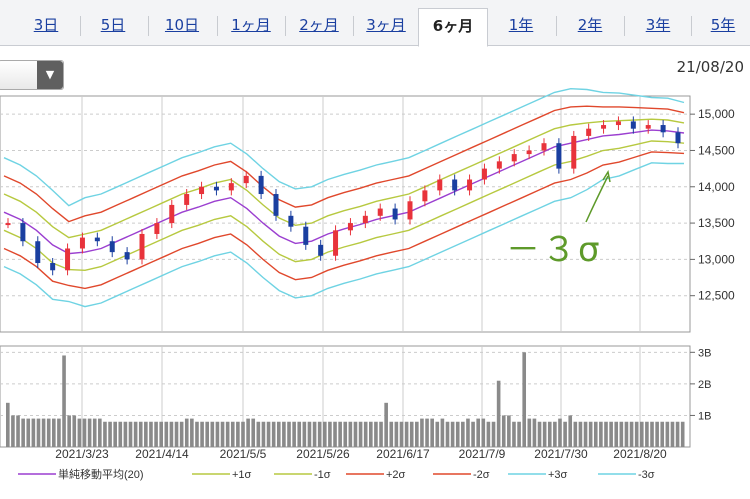 The width and height of the screenshot is (750, 499). I want to click on tab-1: 5日, so click(113, 25).